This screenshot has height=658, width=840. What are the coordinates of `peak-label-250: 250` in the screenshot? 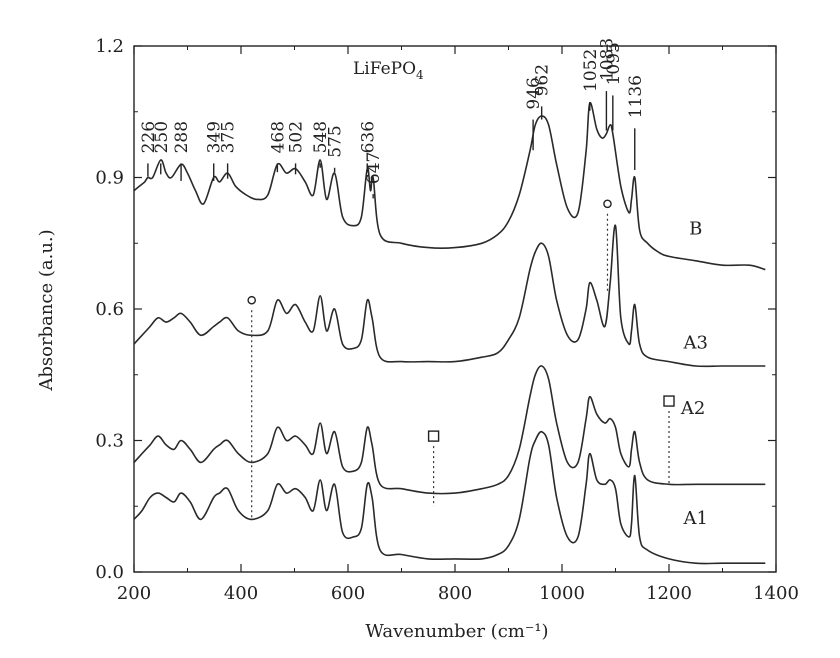 It's located at (162, 137).